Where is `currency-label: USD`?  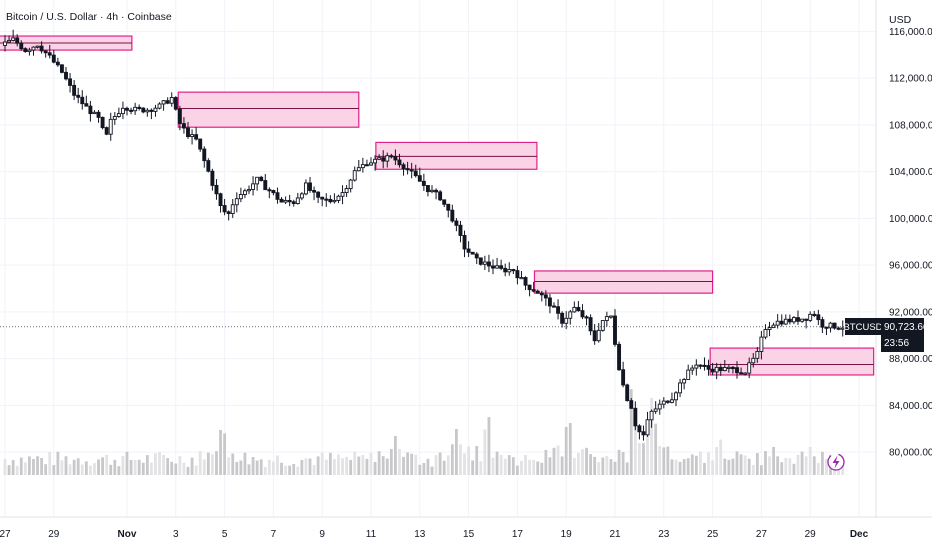
currency-label: USD is located at coordinates (900, 20).